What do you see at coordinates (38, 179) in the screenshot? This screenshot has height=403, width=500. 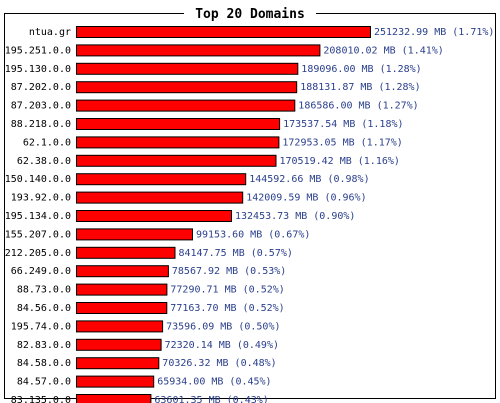 I see `category-label: 150.140.0.0` at bounding box center [38, 179].